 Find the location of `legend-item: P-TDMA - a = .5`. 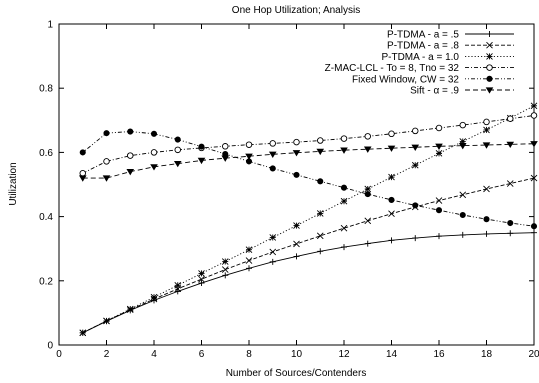

legend-item: P-TDMA - a = .5 is located at coordinates (450, 35).